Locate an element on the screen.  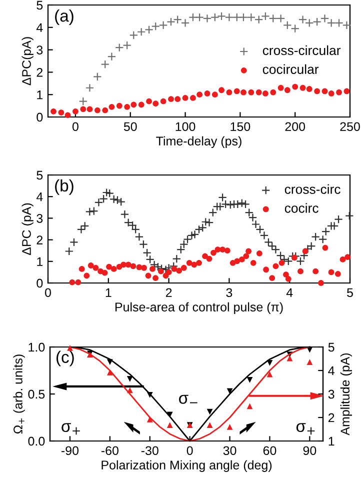
x-tick-label: 250 is located at coordinates (350, 127).